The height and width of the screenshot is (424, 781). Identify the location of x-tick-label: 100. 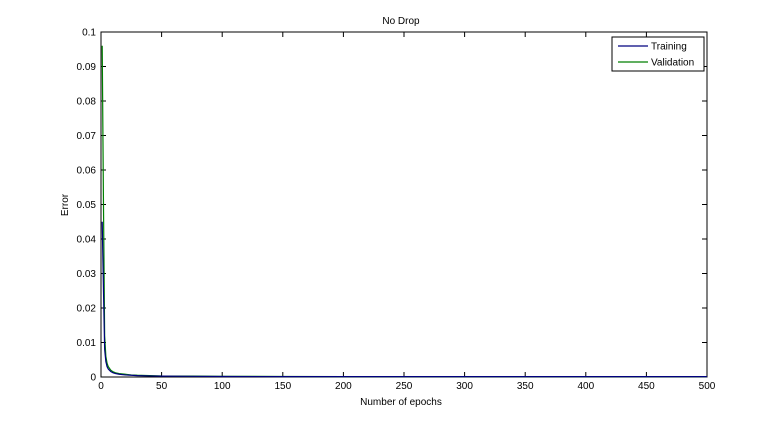
(222, 386).